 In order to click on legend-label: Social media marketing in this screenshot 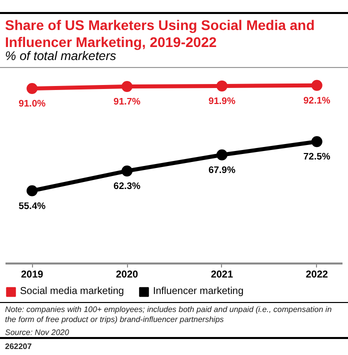, I will do `click(72, 291)`.